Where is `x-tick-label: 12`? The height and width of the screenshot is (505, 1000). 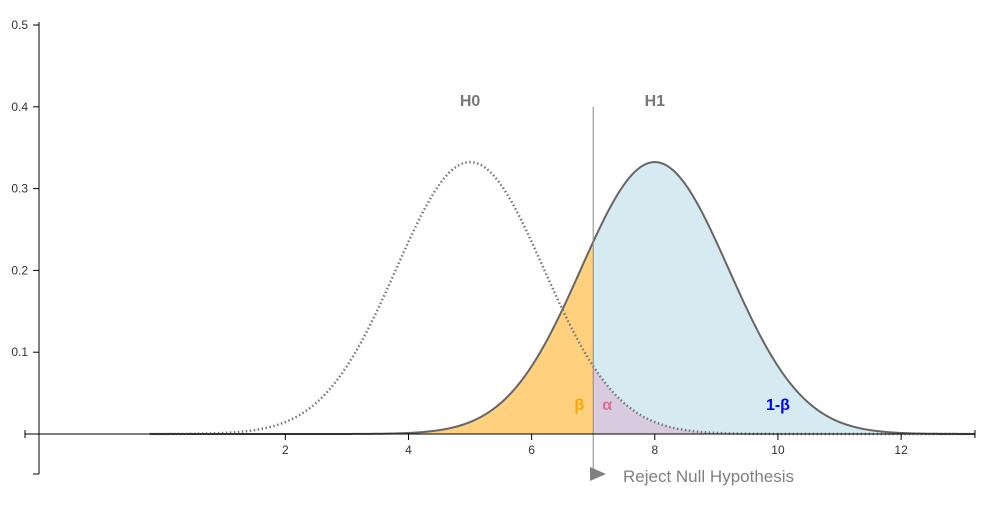
x-tick-label: 12 is located at coordinates (901, 450).